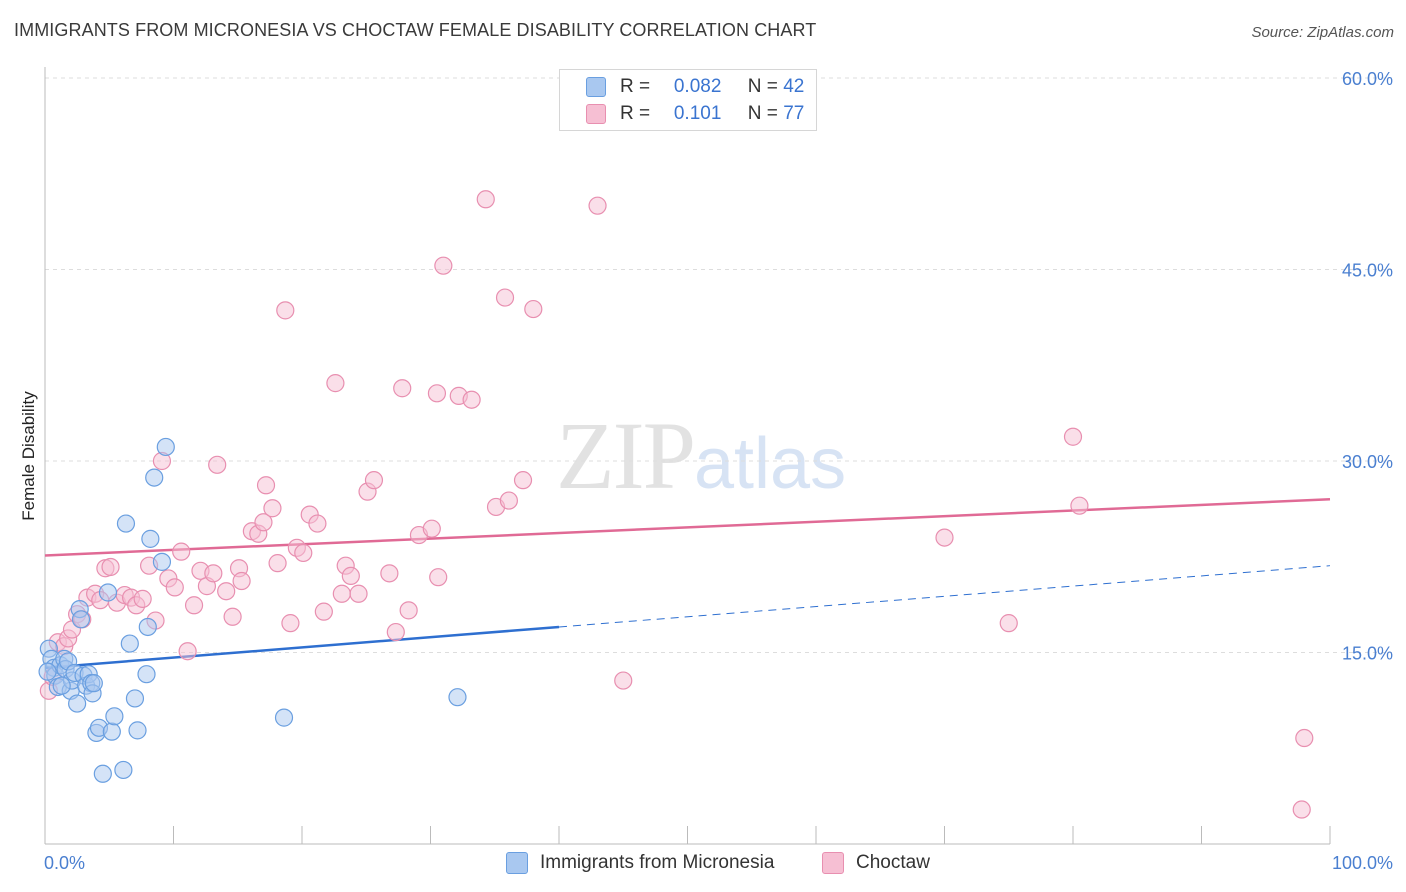 This screenshot has width=1406, height=892. What do you see at coordinates (697, 86) in the screenshot?
I see `legend-r-value: 0.082` at bounding box center [697, 86].